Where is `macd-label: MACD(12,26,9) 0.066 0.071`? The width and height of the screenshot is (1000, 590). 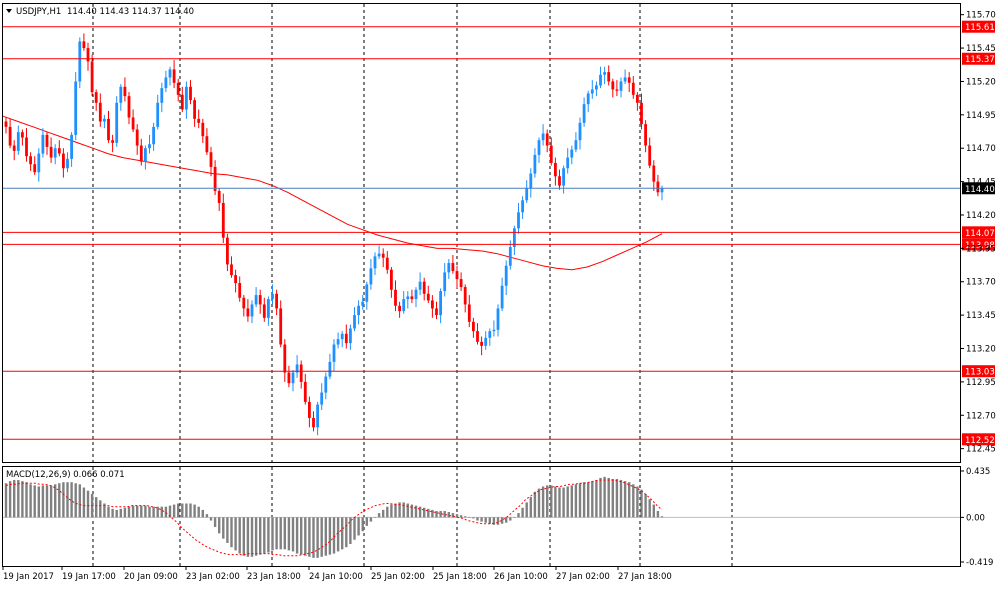
macd-label: MACD(12,26,9) 0.066 0.071 is located at coordinates (65, 475).